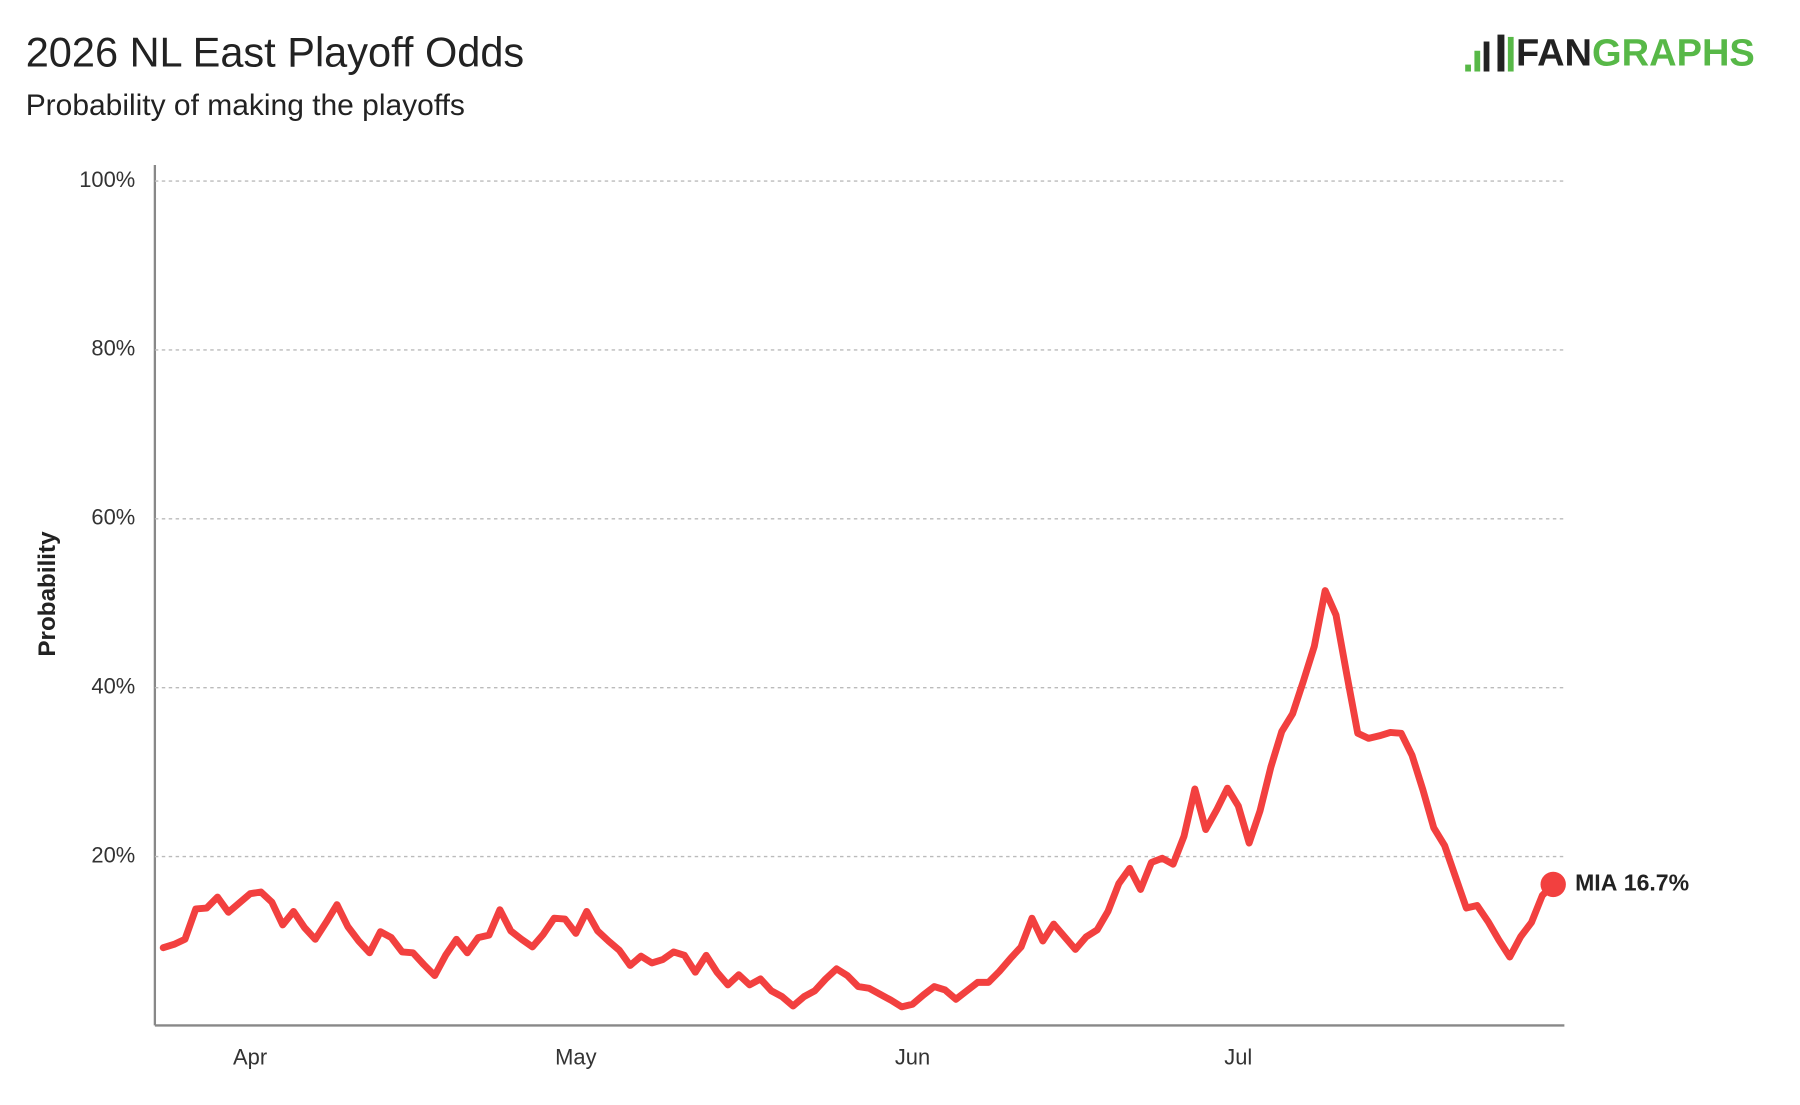 The height and width of the screenshot is (1105, 1800). Describe the element at coordinates (245, 105) in the screenshot. I see `chart-subtitle: Probability of making the playoffs` at that location.